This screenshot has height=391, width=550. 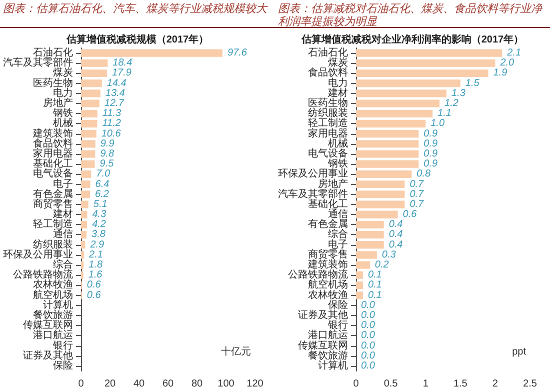 What do you see at coordinates (451, 104) in the screenshot?
I see `data-label: 1.2` at bounding box center [451, 104].